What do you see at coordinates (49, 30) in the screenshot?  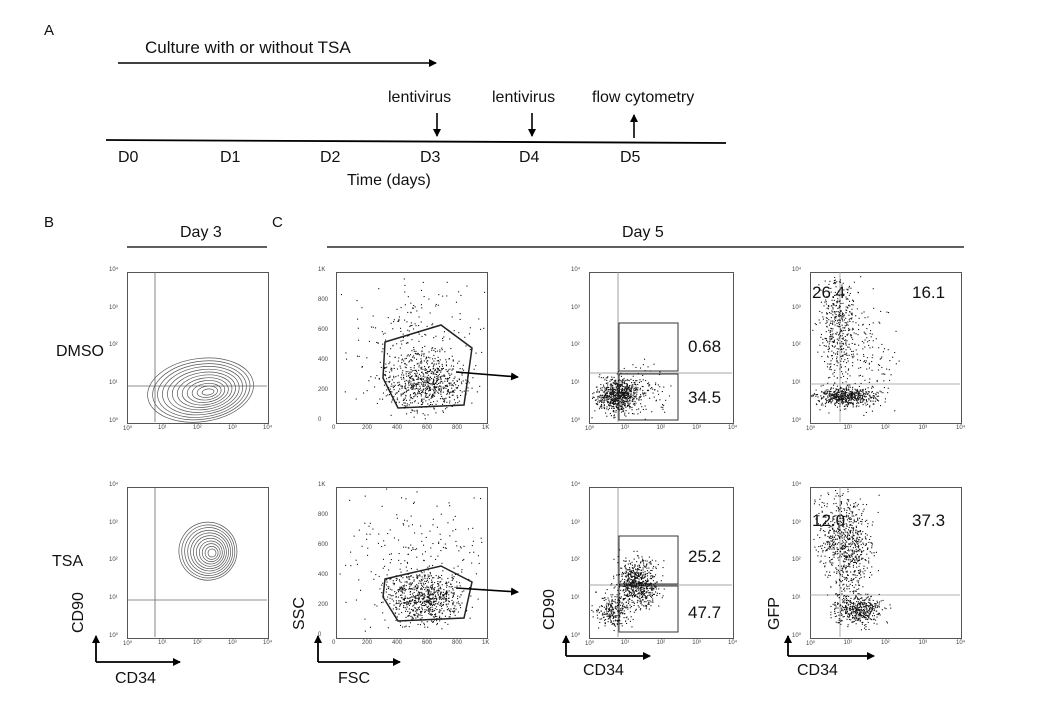 I see `panel-label-a: A` at bounding box center [49, 30].